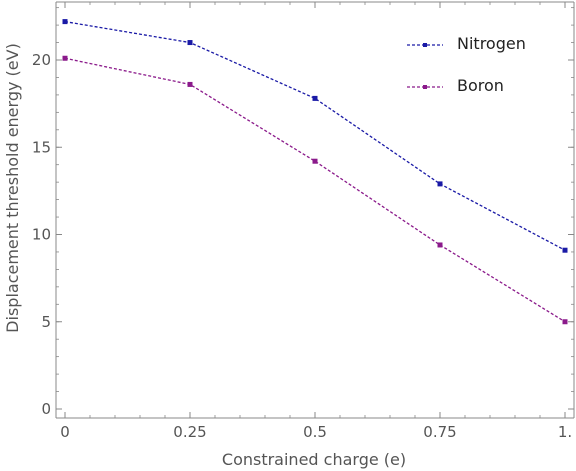  Describe the element at coordinates (315, 432) in the screenshot. I see `x-tick-label: 0.5` at that location.